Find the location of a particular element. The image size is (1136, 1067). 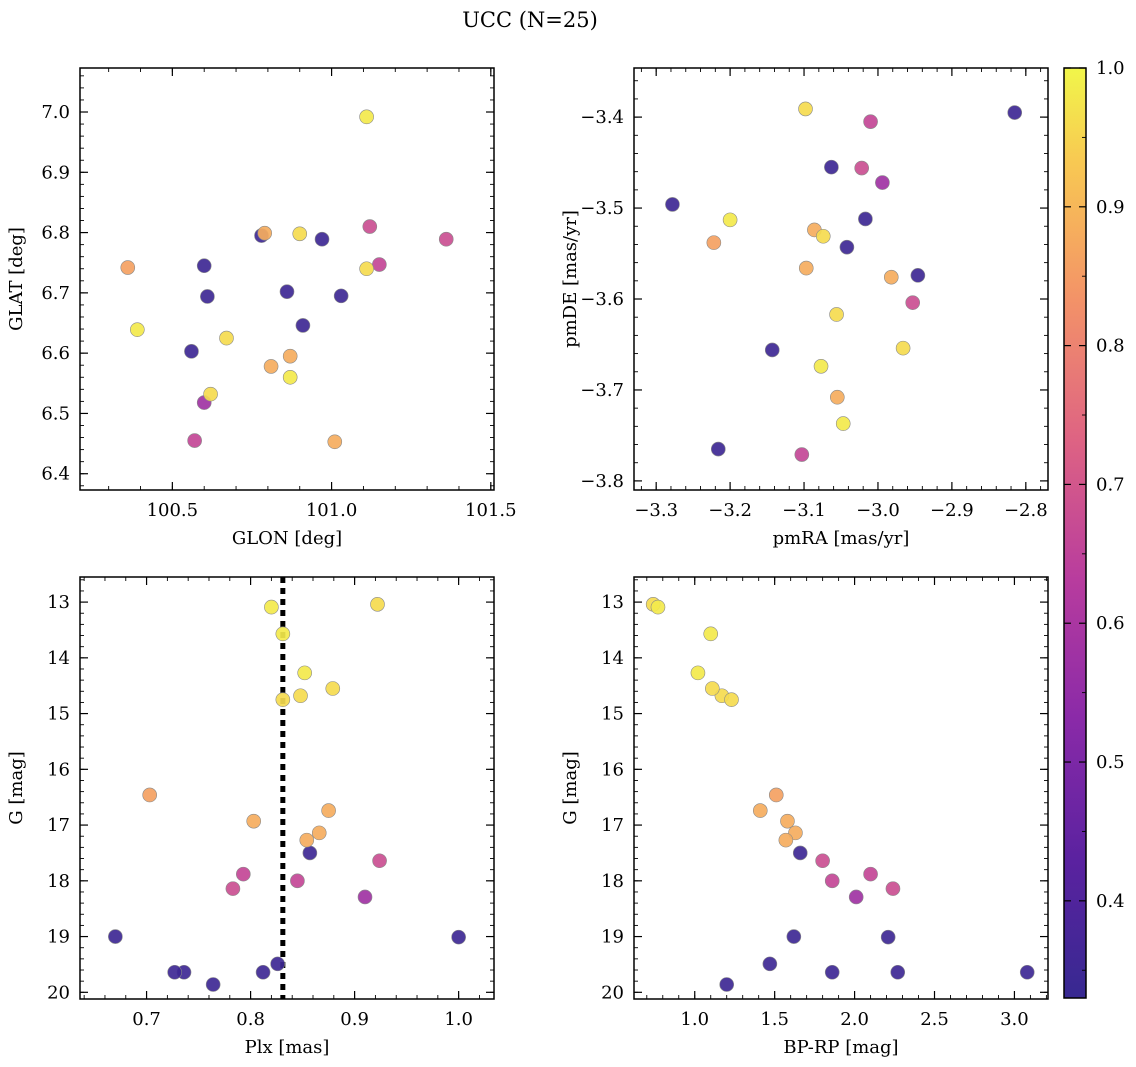

axes-frame is located at coordinates (841, 279).